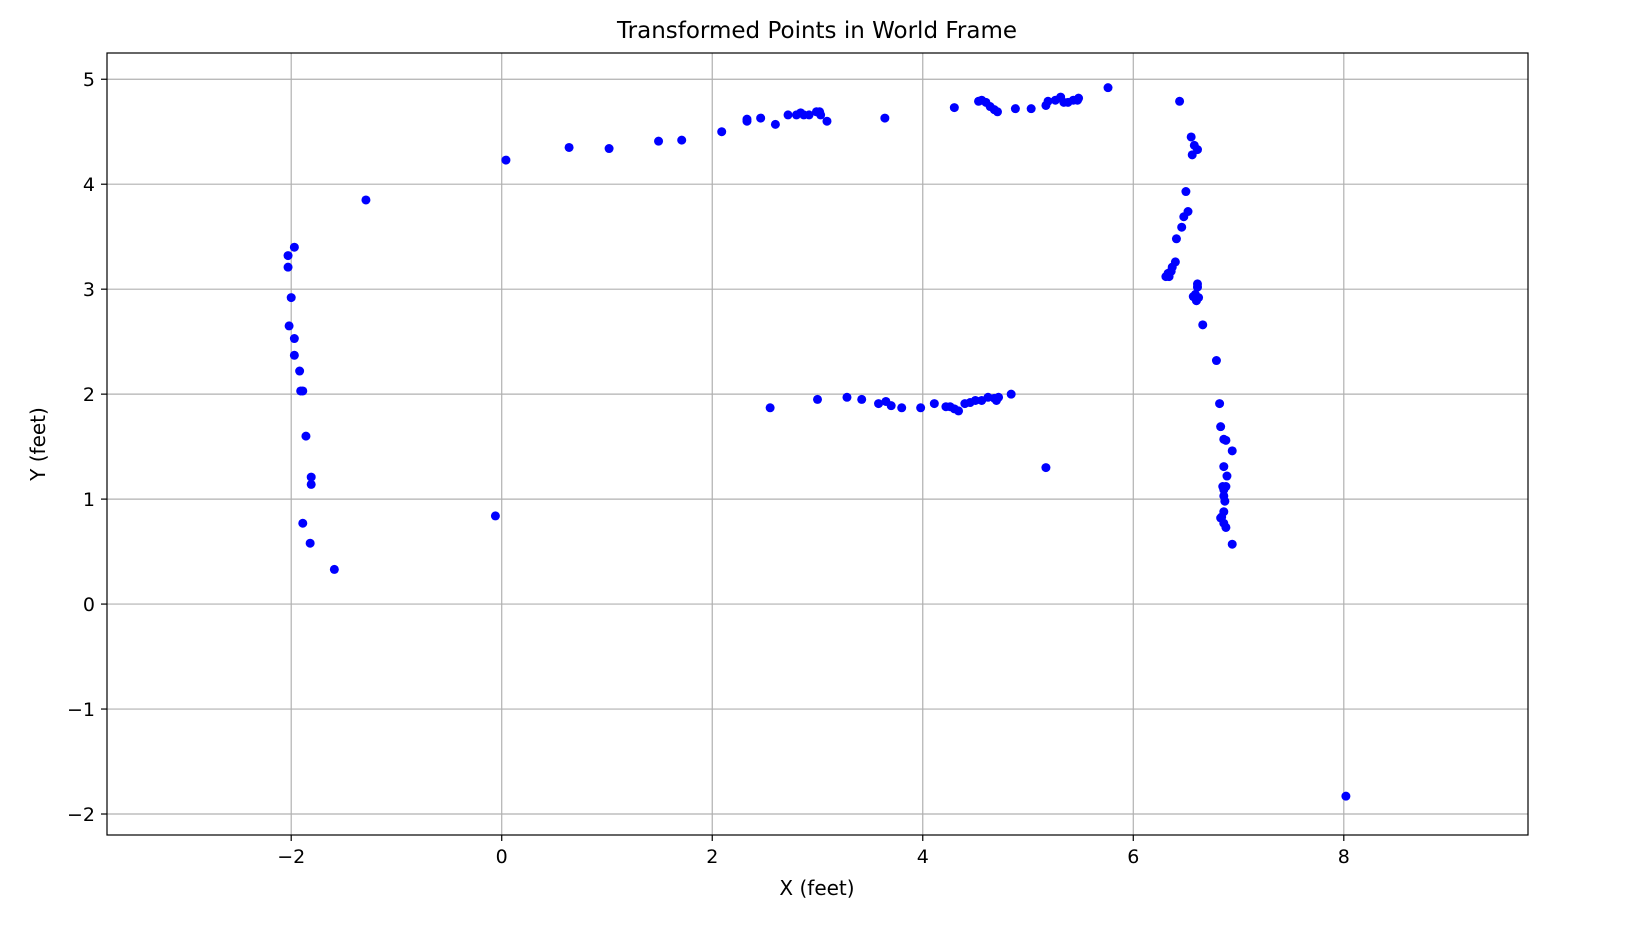 Image resolution: width=1628 pixels, height=946 pixels. I want to click on chart-title: Transformed Points in World Frame, so click(816, 31).